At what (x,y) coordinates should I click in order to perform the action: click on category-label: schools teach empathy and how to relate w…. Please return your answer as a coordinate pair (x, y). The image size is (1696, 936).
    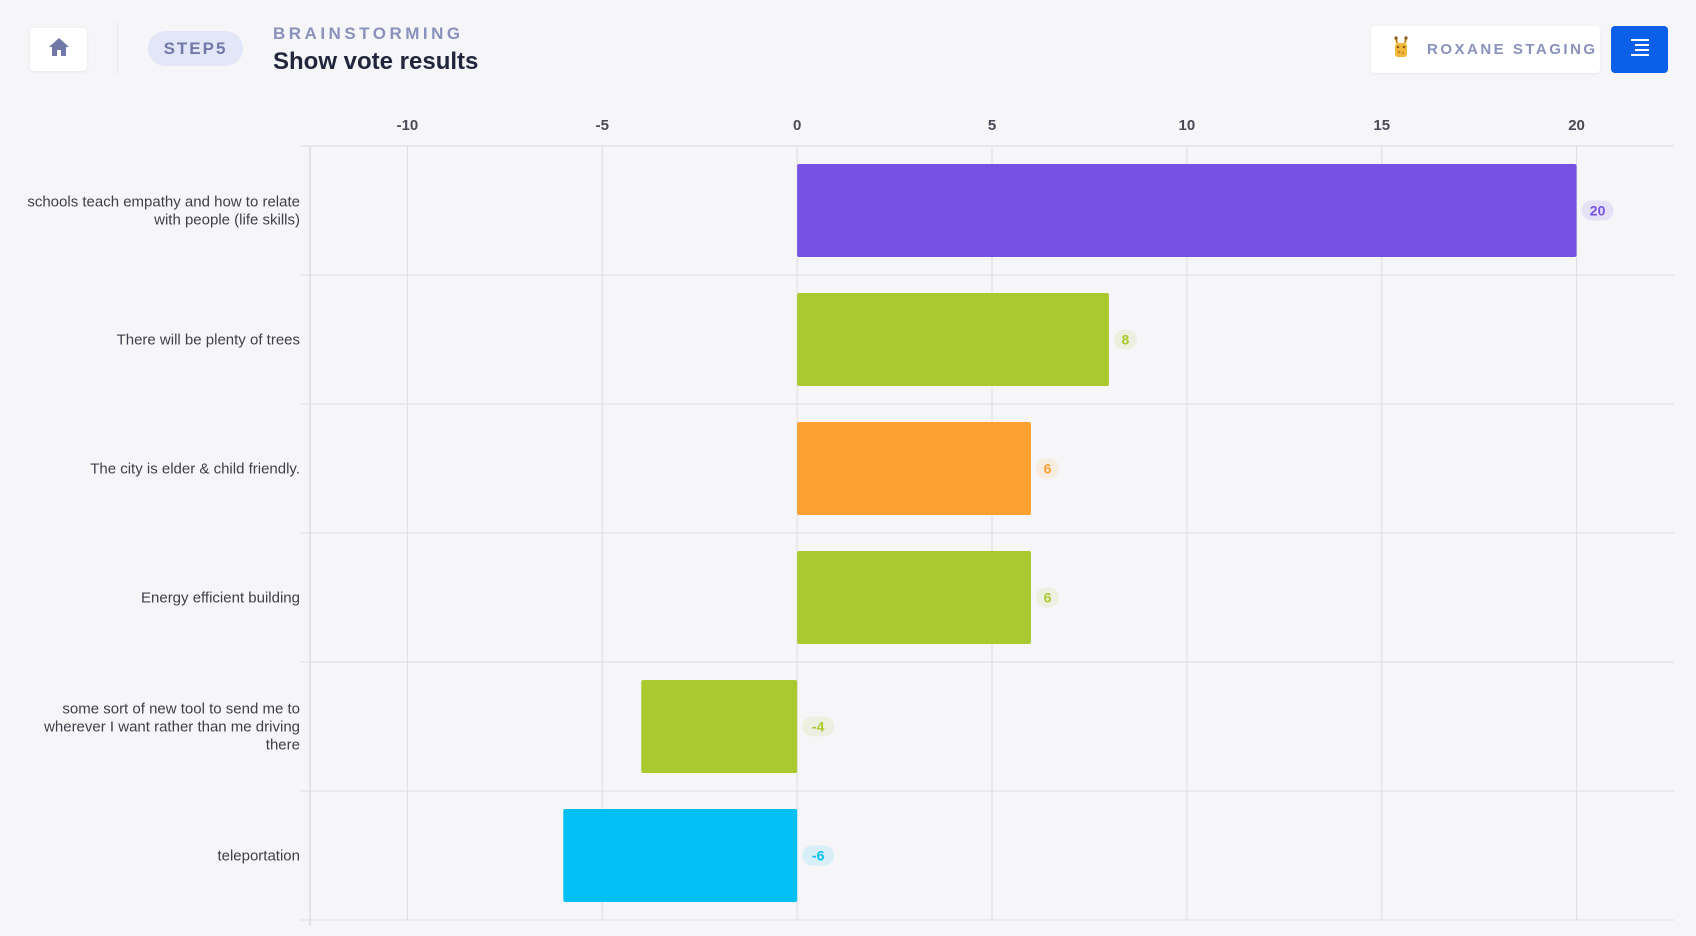
    Looking at the image, I should click on (163, 211).